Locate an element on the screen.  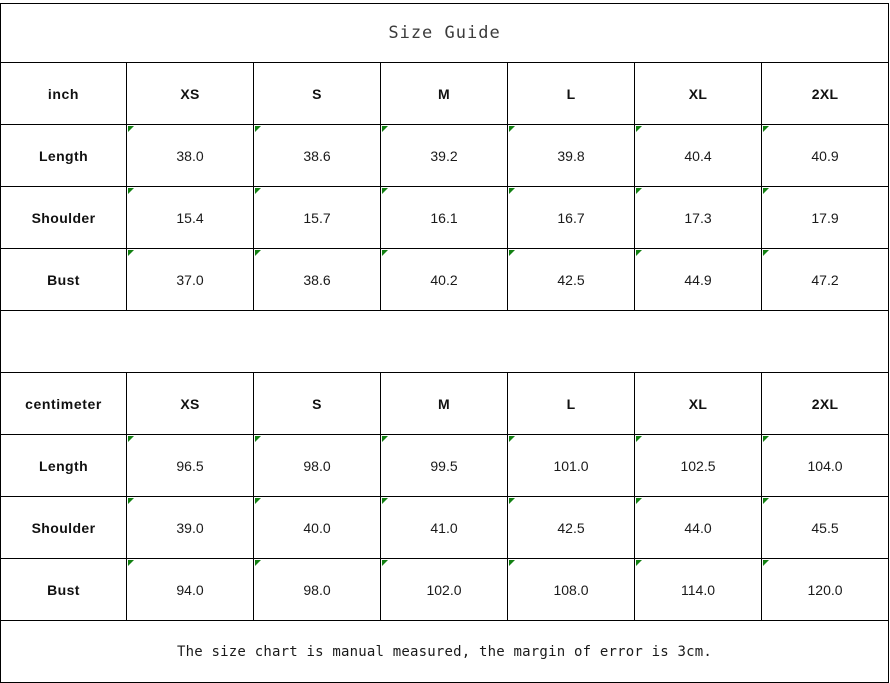
cell-value: 44.0 is located at coordinates (698, 527).